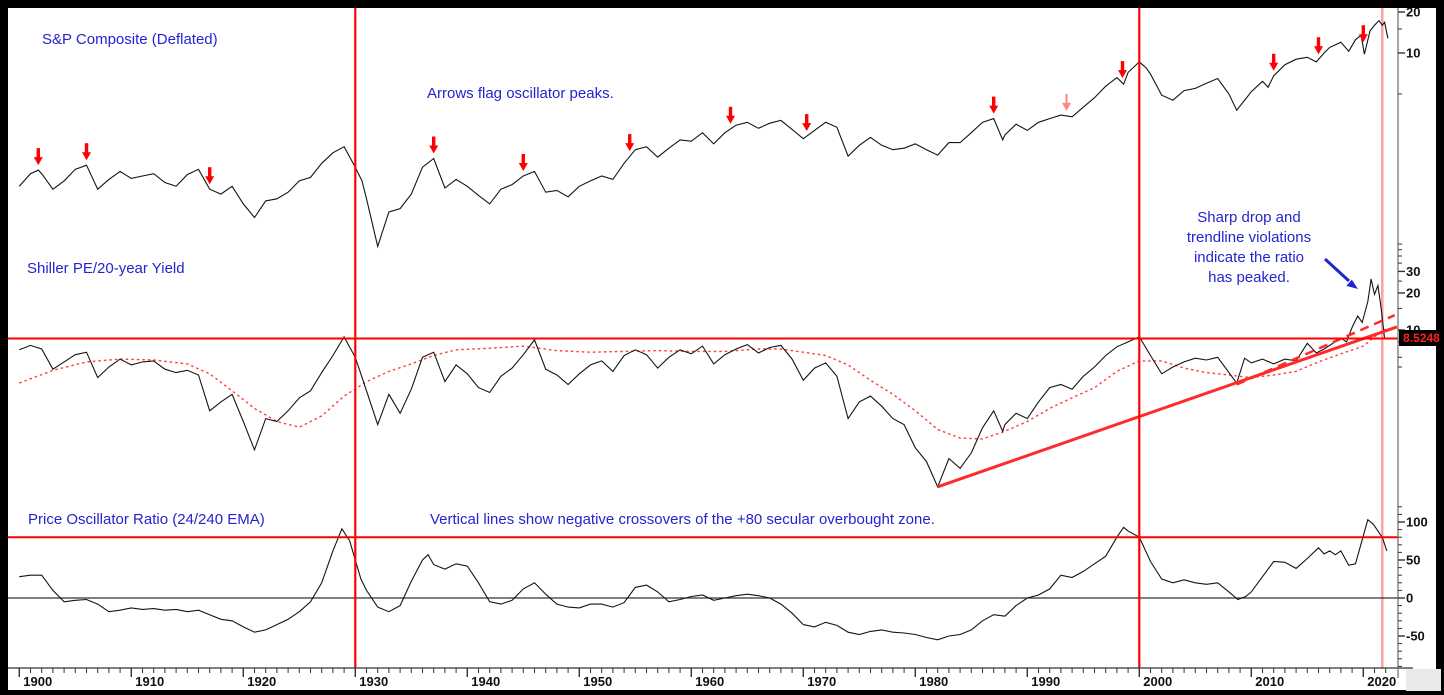 The height and width of the screenshot is (695, 1444). Describe the element at coordinates (1409, 598) in the screenshot. I see `y-tick-label: 0` at that location.